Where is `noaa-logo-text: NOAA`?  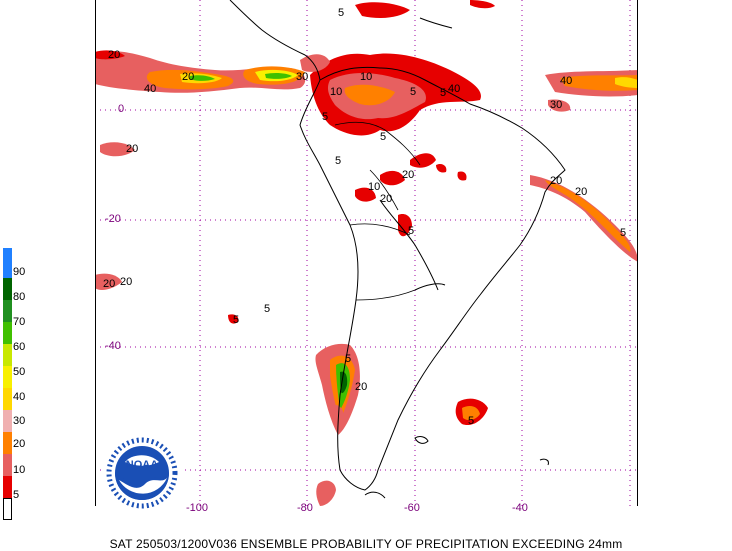
noaa-logo-text: NOAA is located at coordinates (142, 465).